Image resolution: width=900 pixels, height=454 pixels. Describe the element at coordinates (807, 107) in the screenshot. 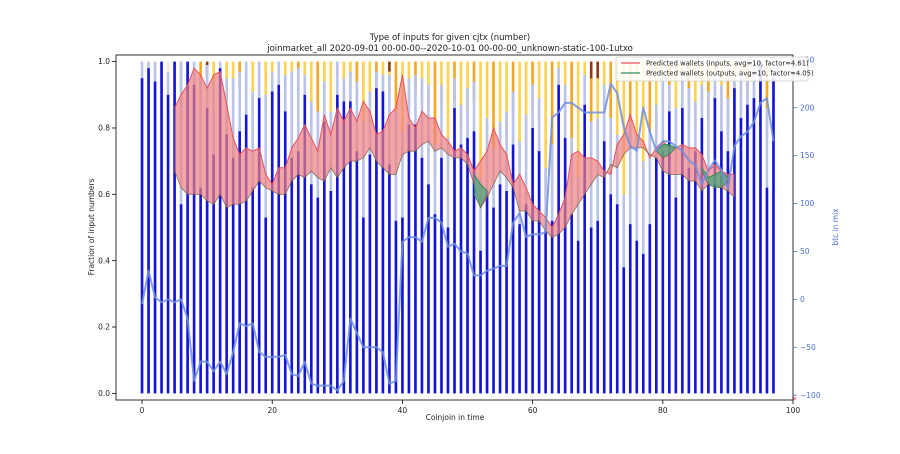

I see `y2-tick-label: 200` at that location.